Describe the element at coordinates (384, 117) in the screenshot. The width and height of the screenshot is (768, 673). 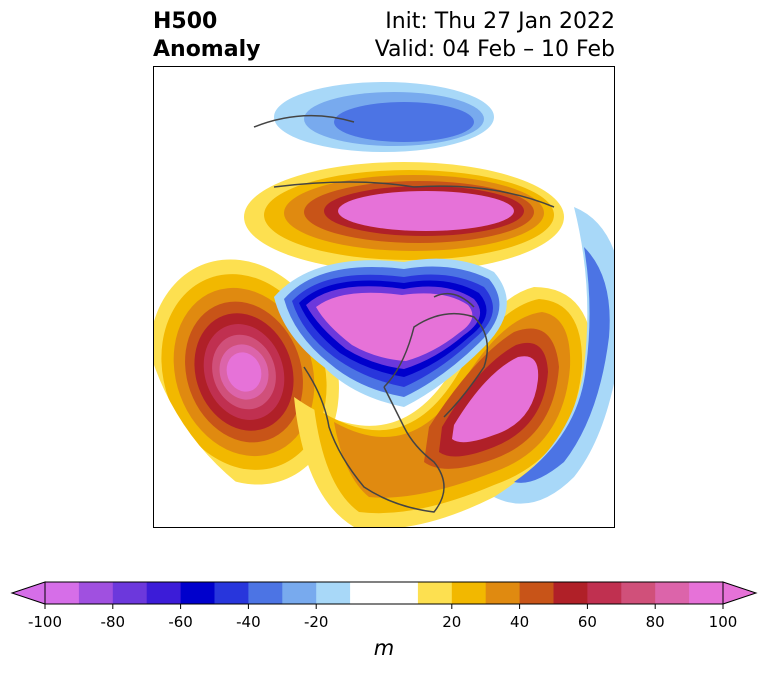
I see `anomaly-central-asia` at that location.